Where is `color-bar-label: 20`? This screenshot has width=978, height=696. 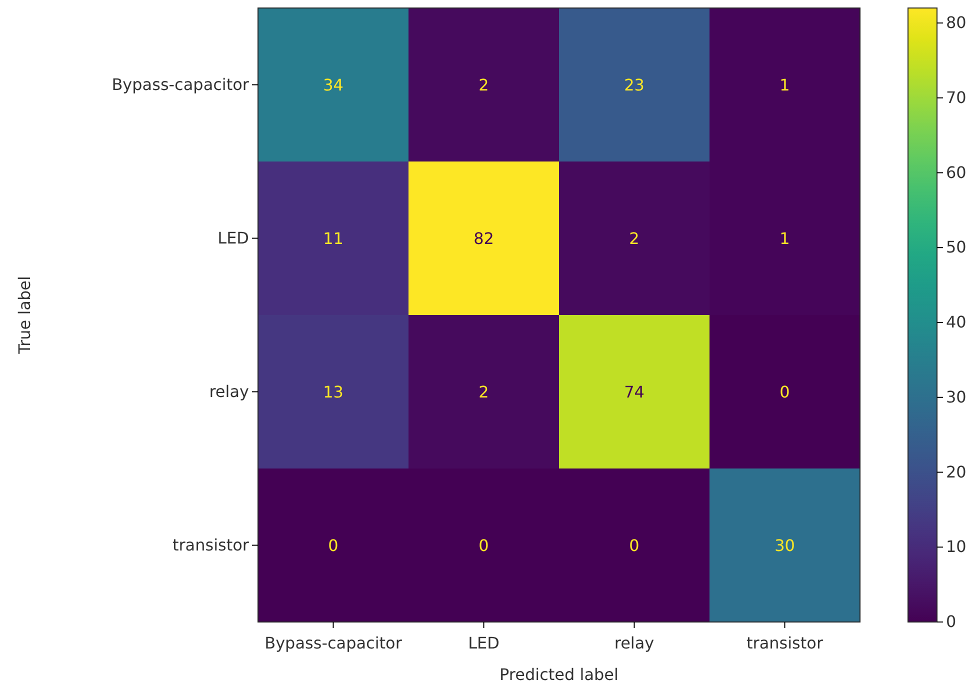
color-bar-label: 20 is located at coordinates (956, 472).